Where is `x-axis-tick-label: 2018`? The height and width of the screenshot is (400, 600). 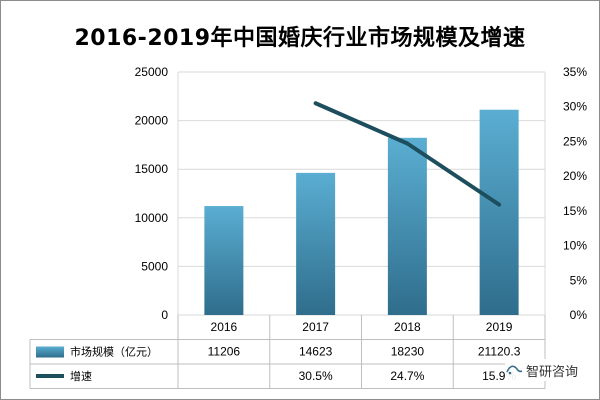
x-axis-tick-label: 2018 is located at coordinates (407, 327).